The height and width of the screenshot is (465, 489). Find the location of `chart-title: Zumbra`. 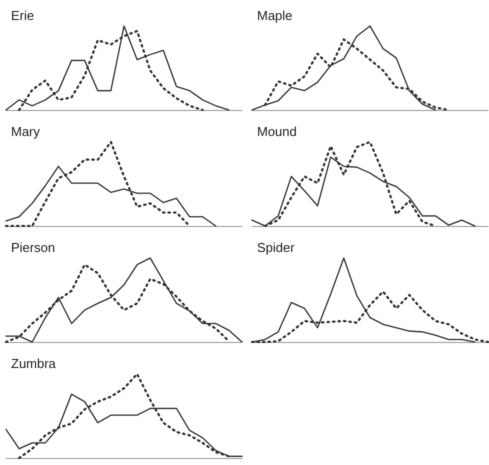

chart-title: Zumbra is located at coordinates (34, 363).